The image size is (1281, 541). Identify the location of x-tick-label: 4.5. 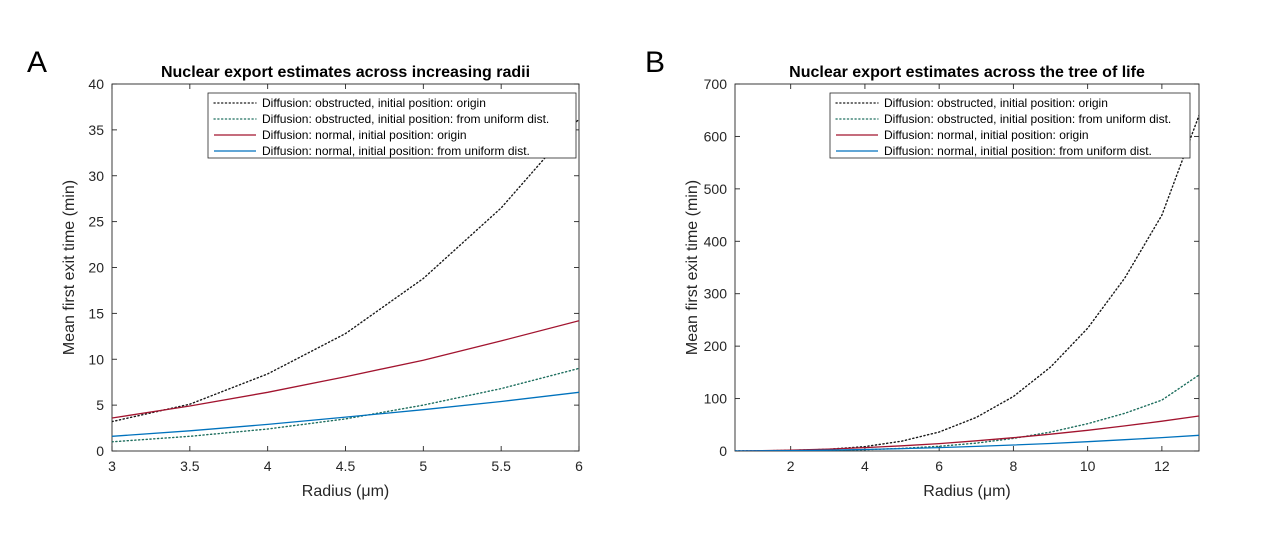
(346, 466).